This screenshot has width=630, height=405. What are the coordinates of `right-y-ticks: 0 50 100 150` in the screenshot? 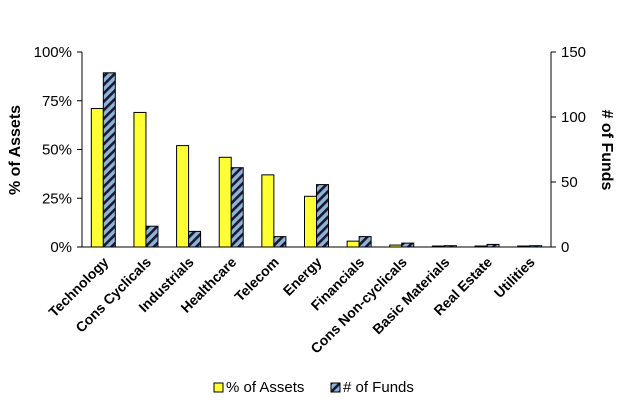 It's located at (568, 150).